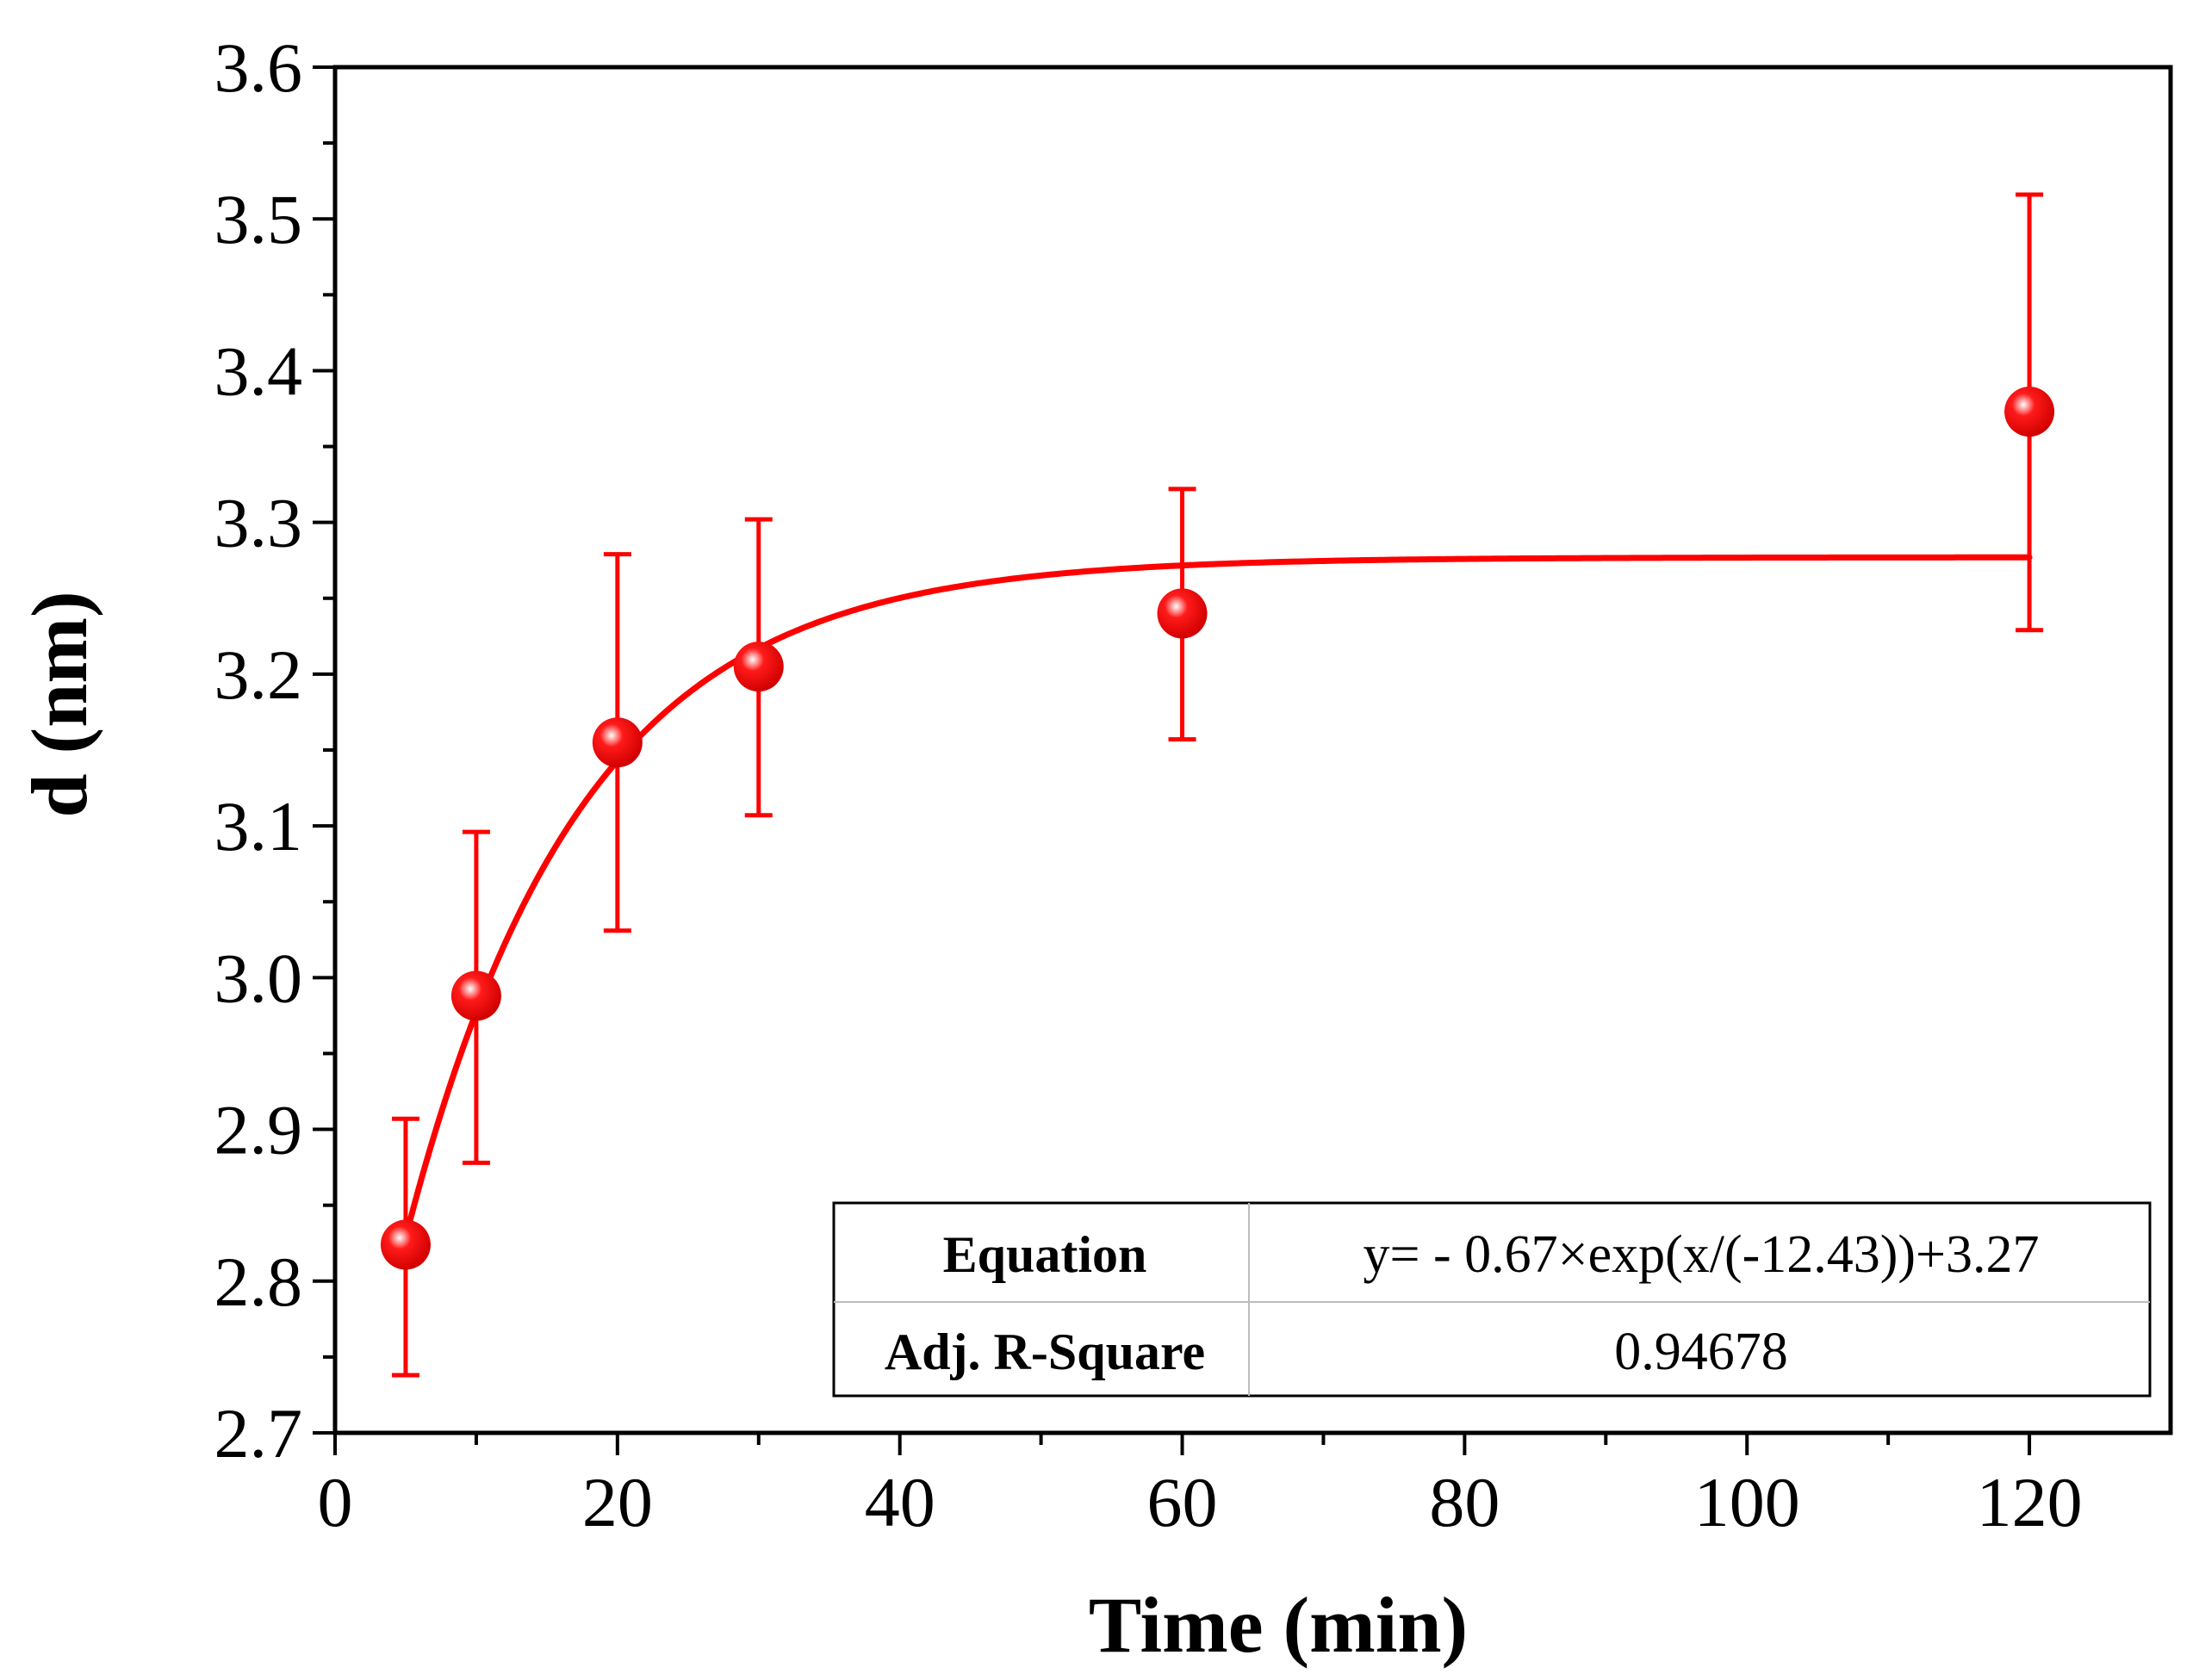  What do you see at coordinates (1701, 1255) in the screenshot?
I see `equation-value: y= - 0.67×exp(x/(-12.43))+3.27` at bounding box center [1701, 1255].